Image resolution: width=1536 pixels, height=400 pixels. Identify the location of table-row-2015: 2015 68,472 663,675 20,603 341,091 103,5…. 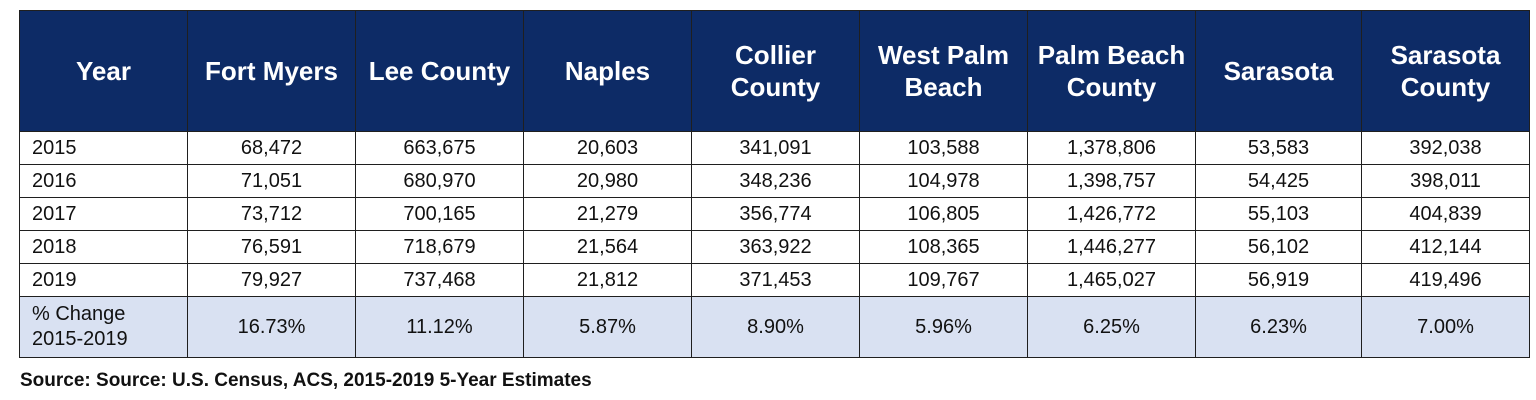
(774, 148).